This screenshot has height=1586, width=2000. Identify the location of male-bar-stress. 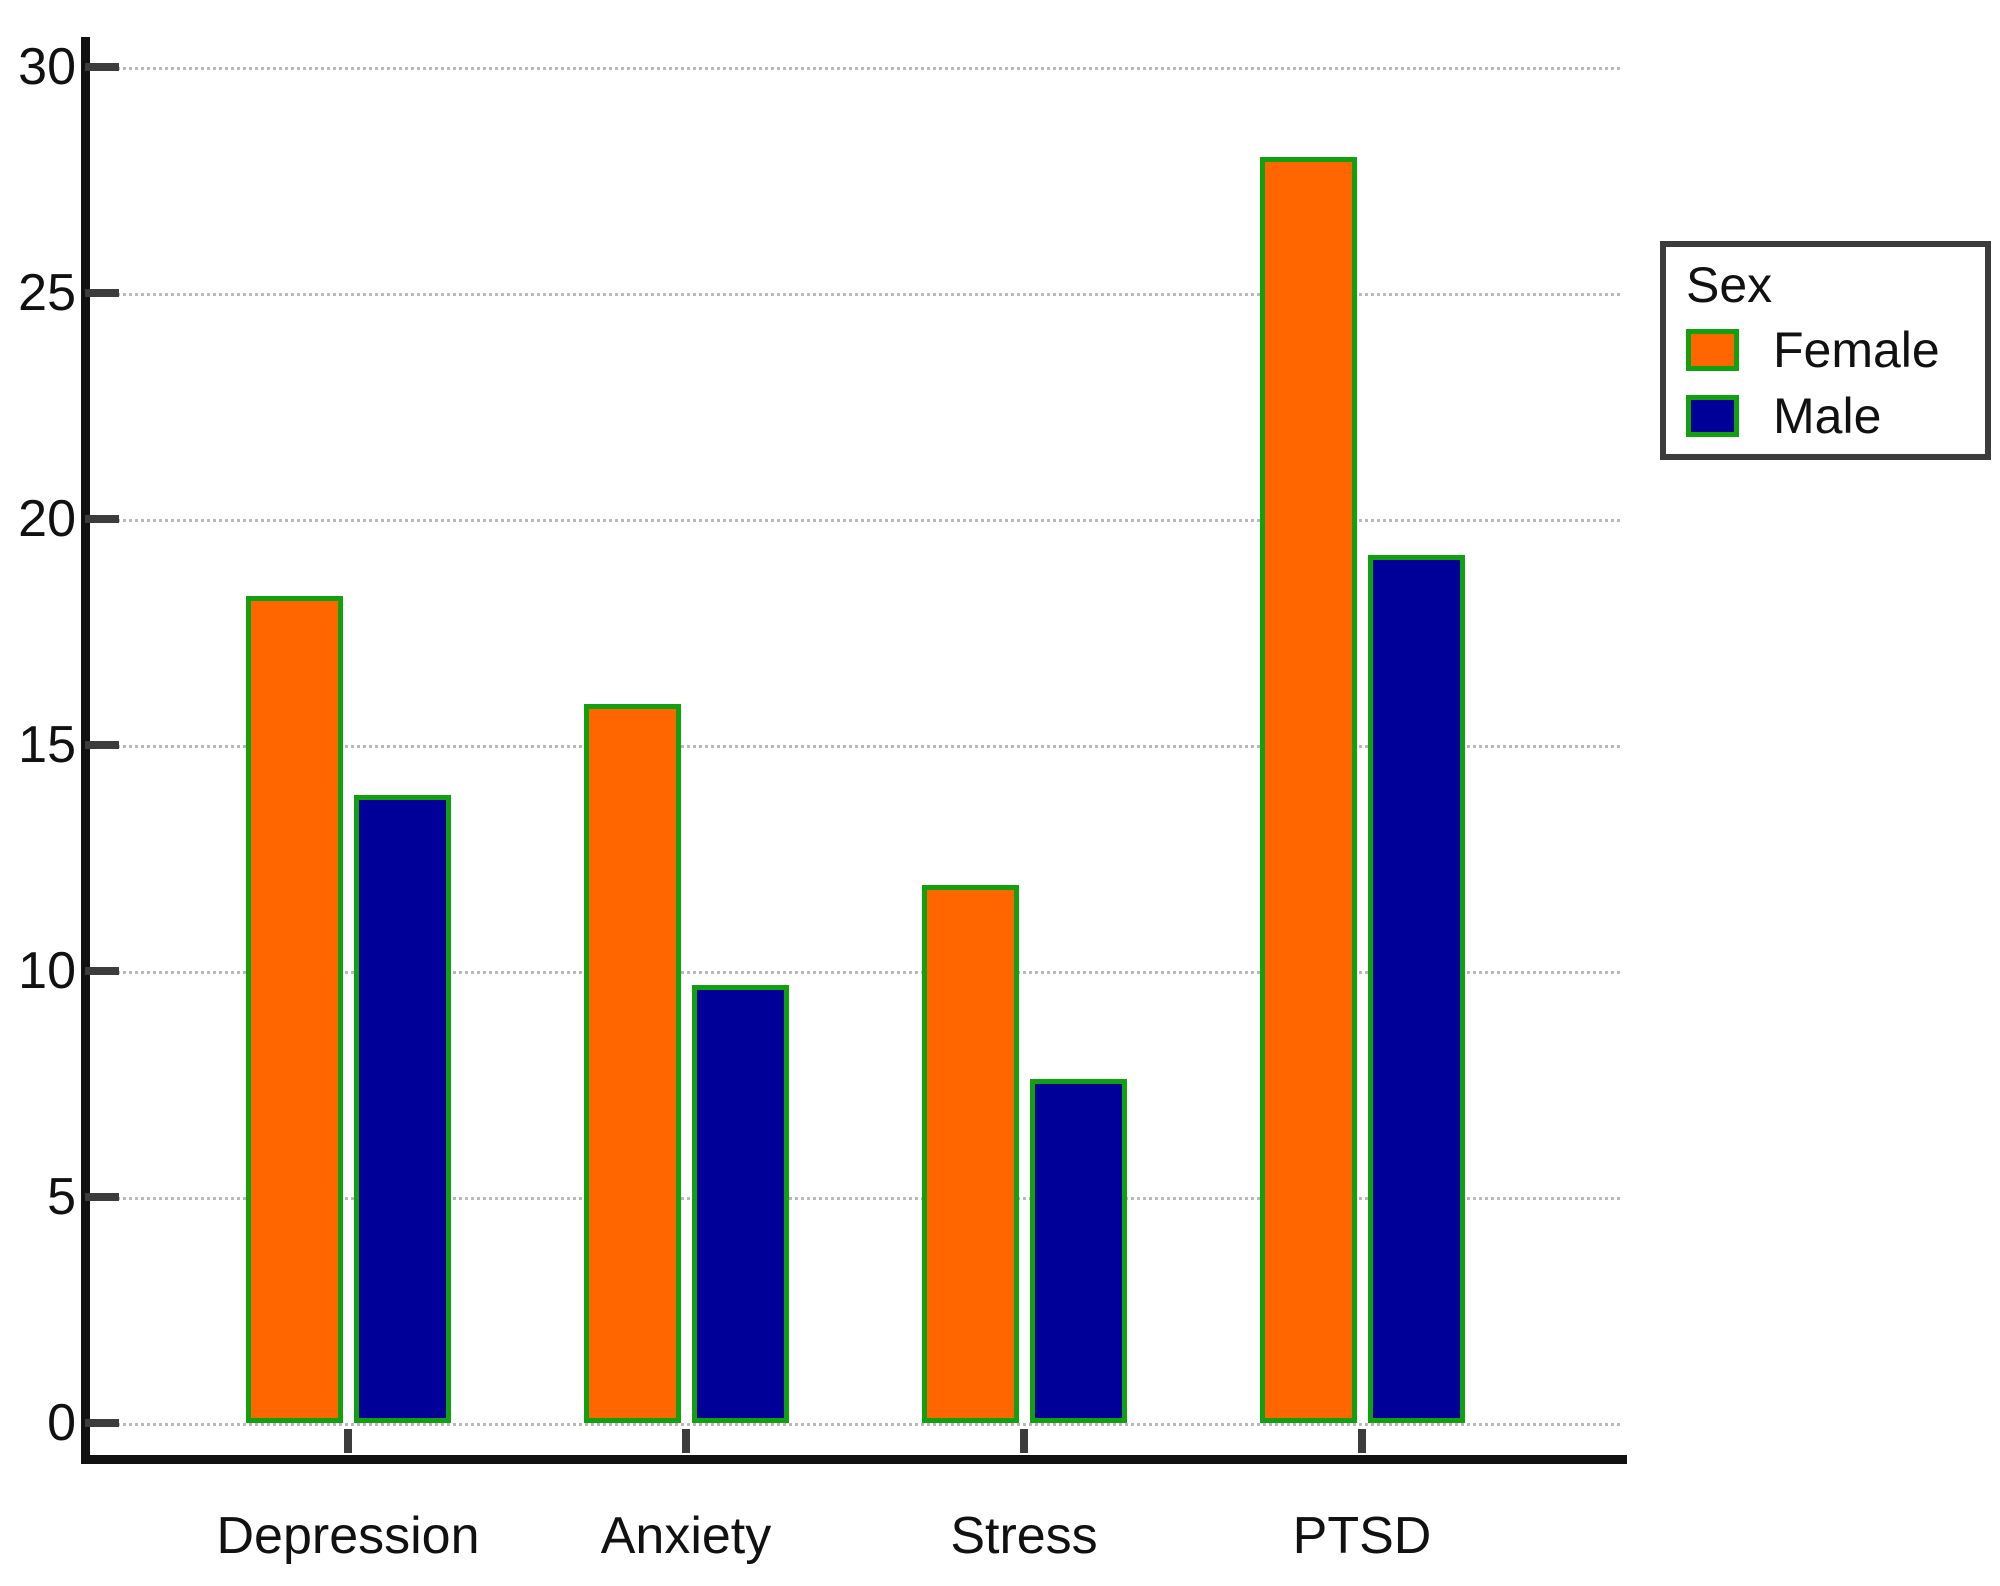
(1078, 1251).